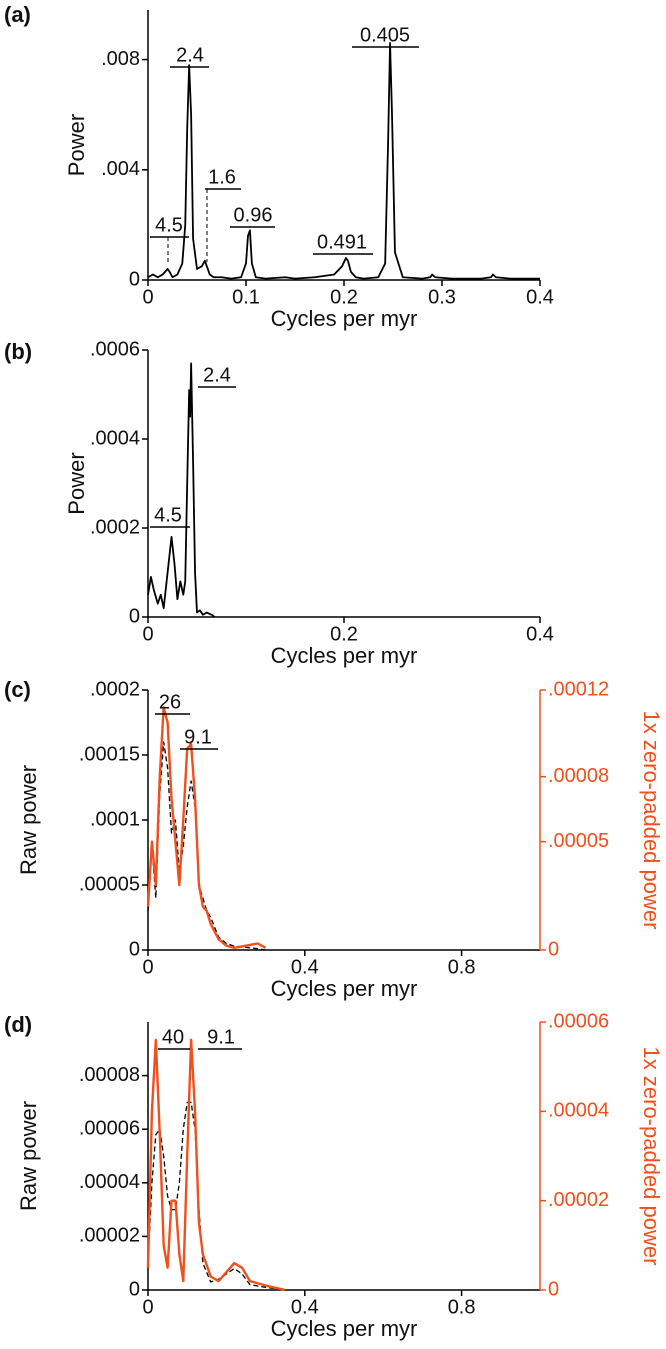 This screenshot has height=1349, width=666. Describe the element at coordinates (115, 819) in the screenshot. I see `y-tick-label: .0001` at that location.